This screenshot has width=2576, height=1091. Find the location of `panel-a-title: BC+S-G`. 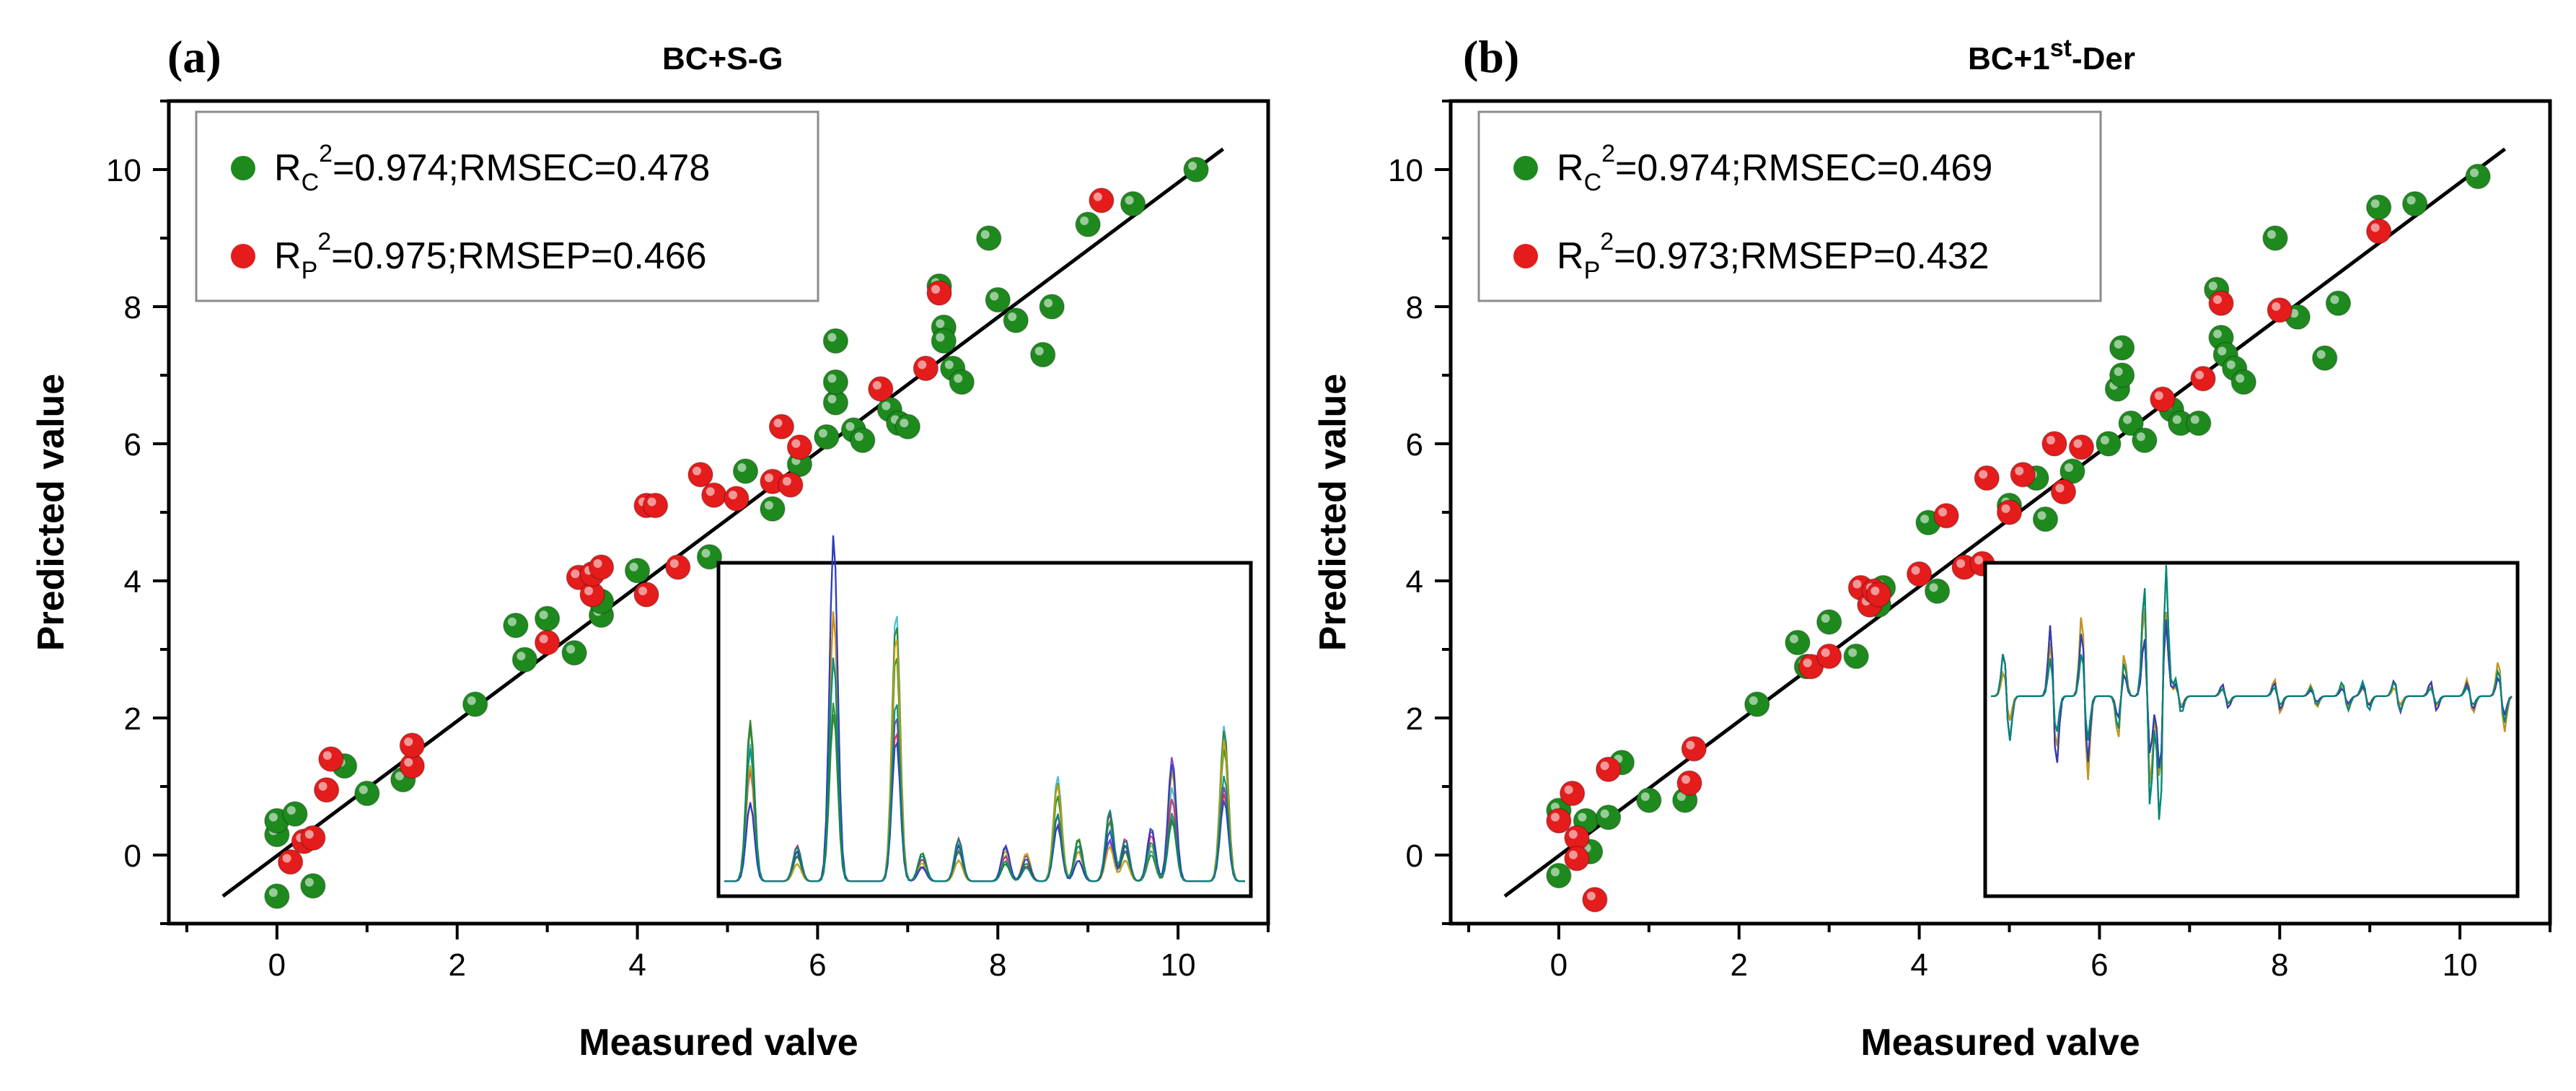

panel-a-title: BC+S-G is located at coordinates (722, 58).